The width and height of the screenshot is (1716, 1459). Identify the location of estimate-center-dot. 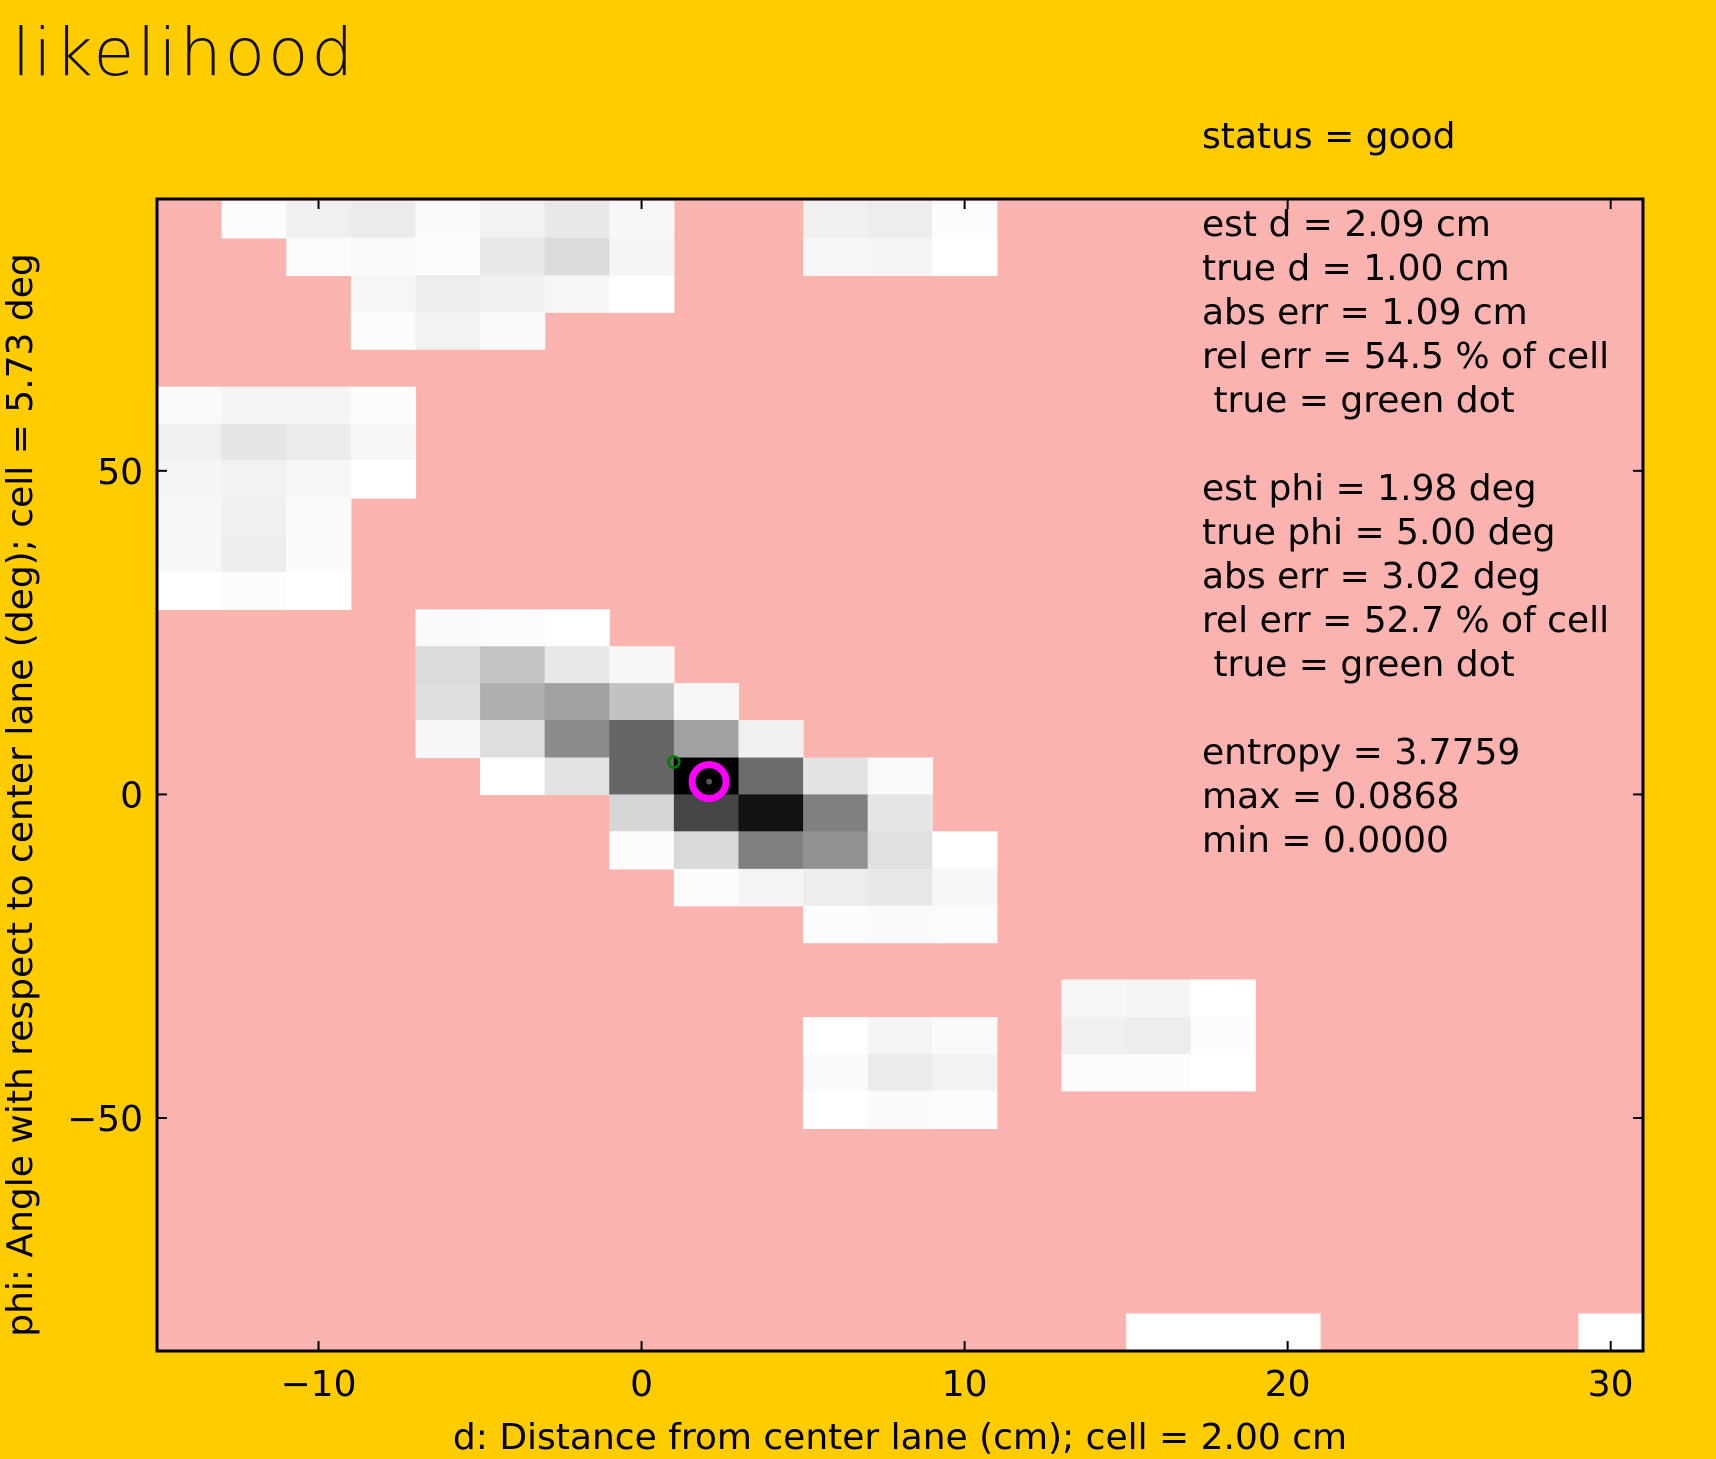
(709, 781).